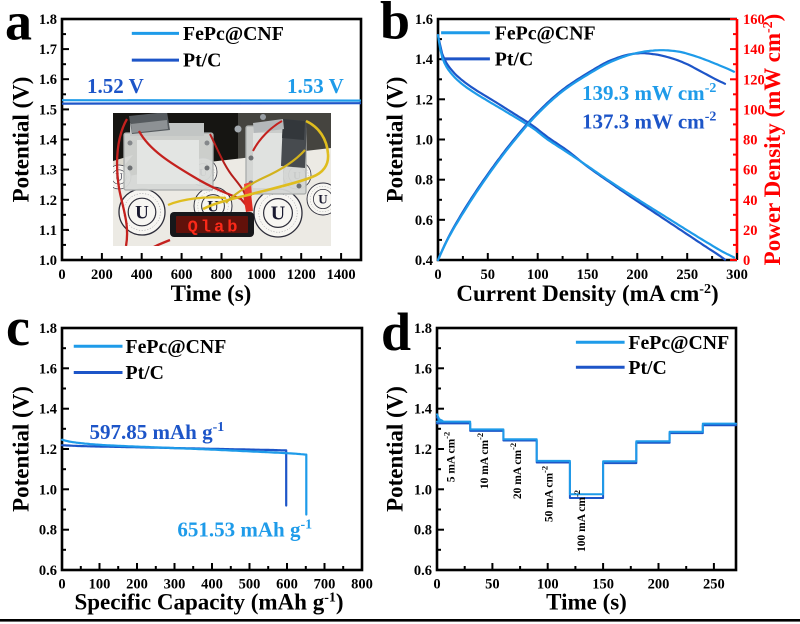 This screenshot has height=624, width=800. Describe the element at coordinates (737, 275) in the screenshot. I see `svg-text: 300` at that location.